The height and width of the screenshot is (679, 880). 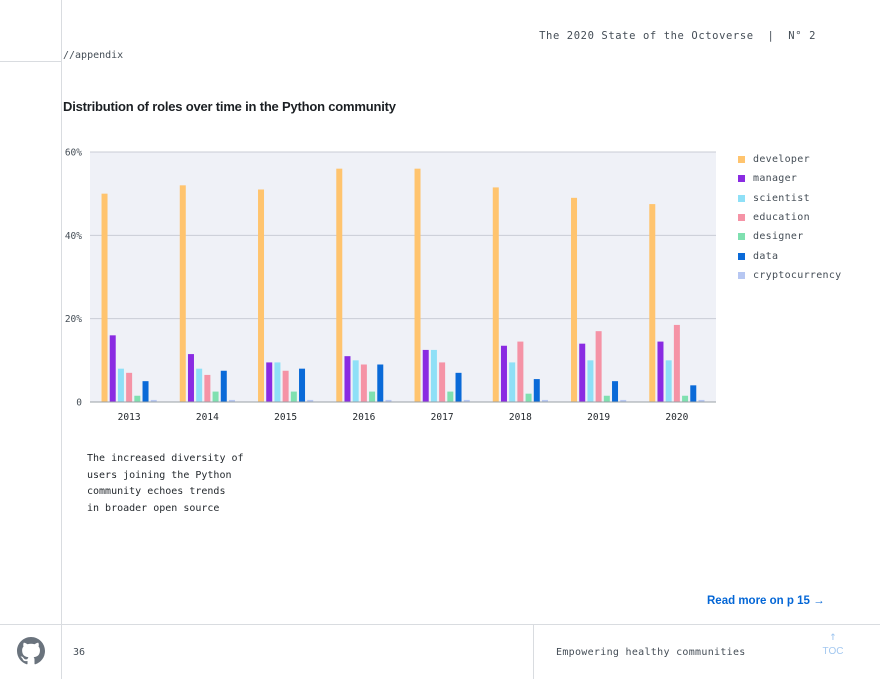 I want to click on legend-item-manager: manager, so click(x=790, y=178).